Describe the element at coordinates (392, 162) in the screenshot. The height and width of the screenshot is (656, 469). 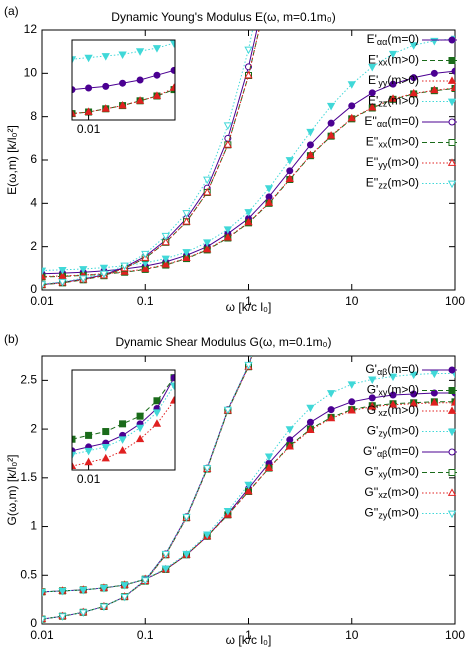
I see `legend-label: E''yy(m>0)` at that location.